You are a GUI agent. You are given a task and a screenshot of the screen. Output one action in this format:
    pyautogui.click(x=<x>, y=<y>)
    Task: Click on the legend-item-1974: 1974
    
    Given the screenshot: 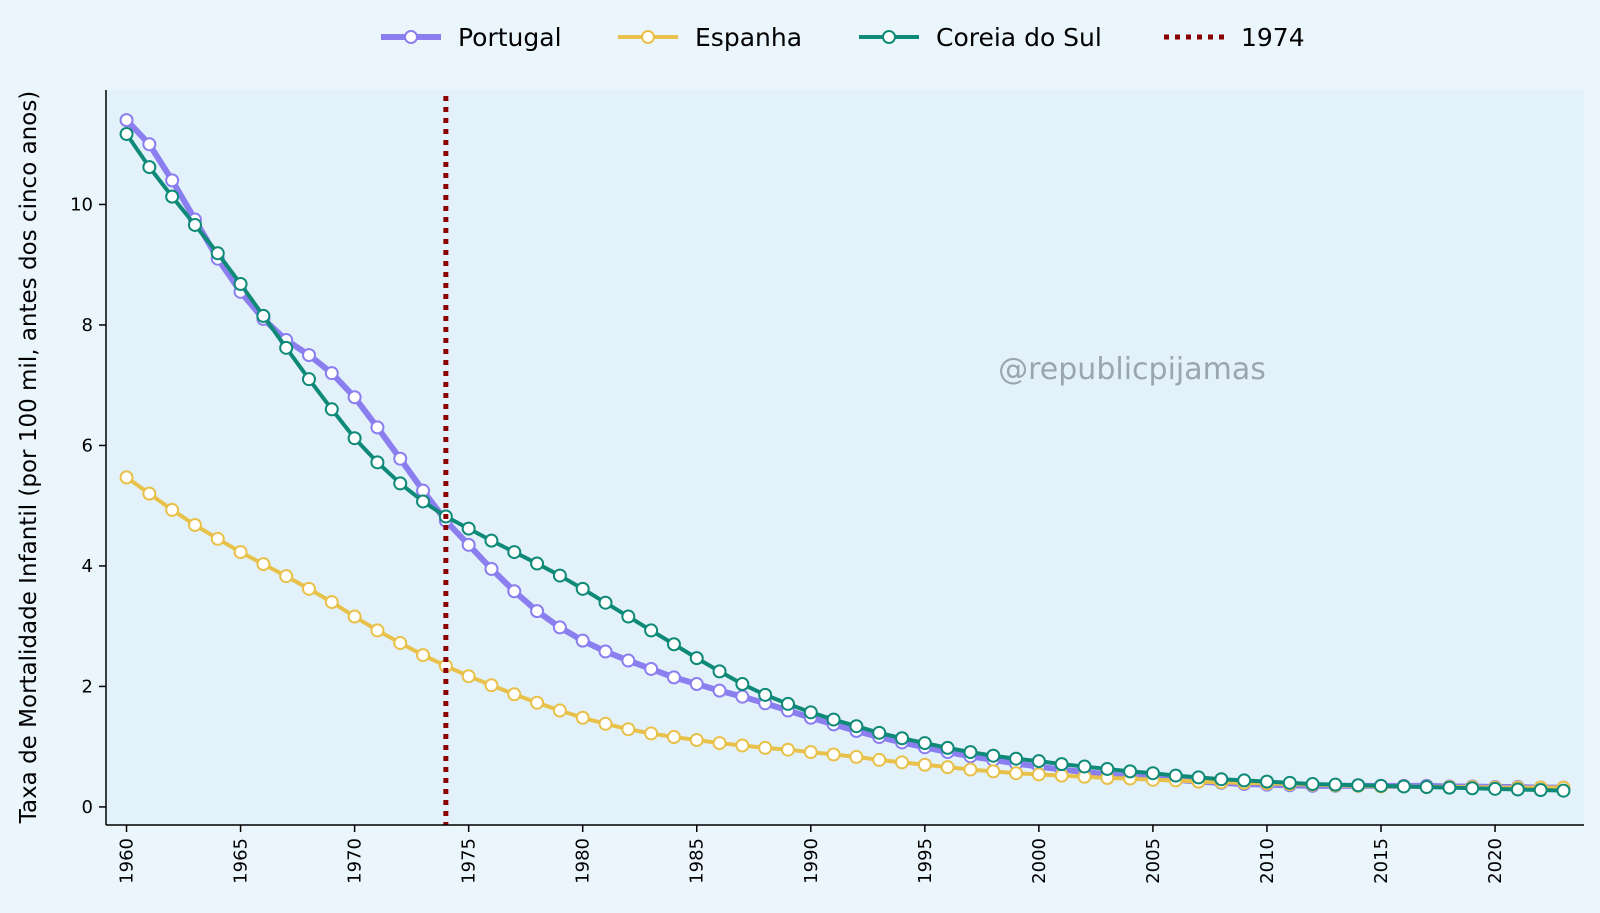 What is the action you would take?
    pyautogui.click(x=1234, y=37)
    